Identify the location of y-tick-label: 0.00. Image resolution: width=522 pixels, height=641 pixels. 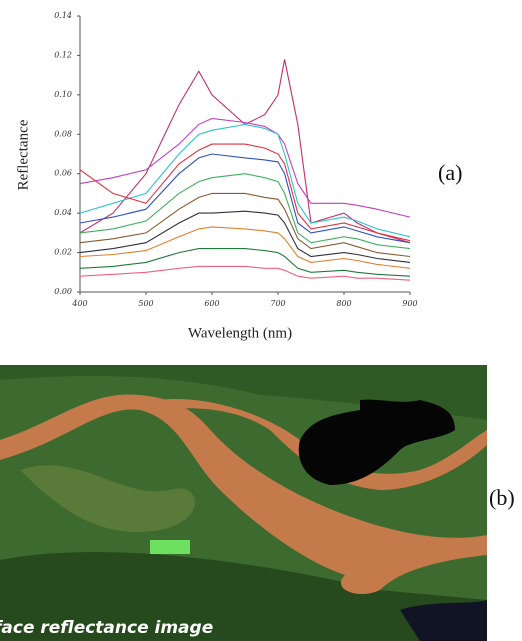
(63, 291).